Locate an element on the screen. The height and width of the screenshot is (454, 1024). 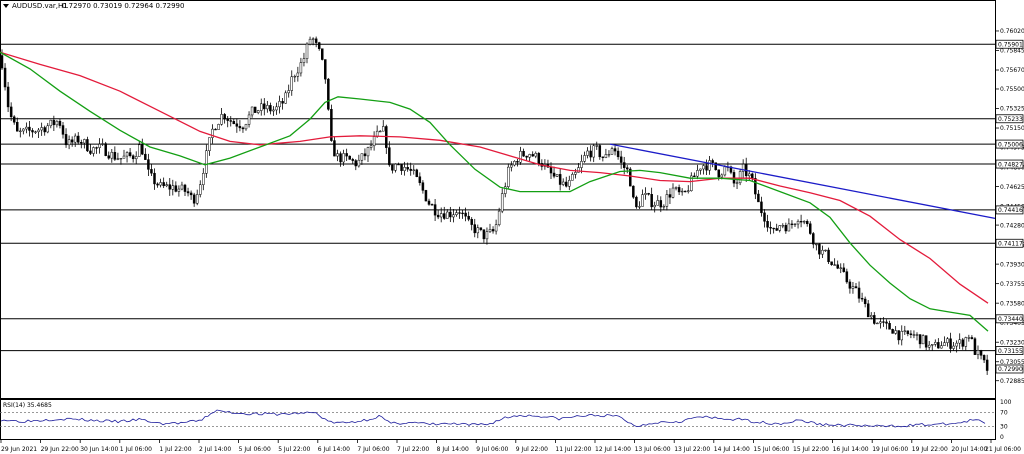
y-tick-label: 0.76020 is located at coordinates (1012, 31).